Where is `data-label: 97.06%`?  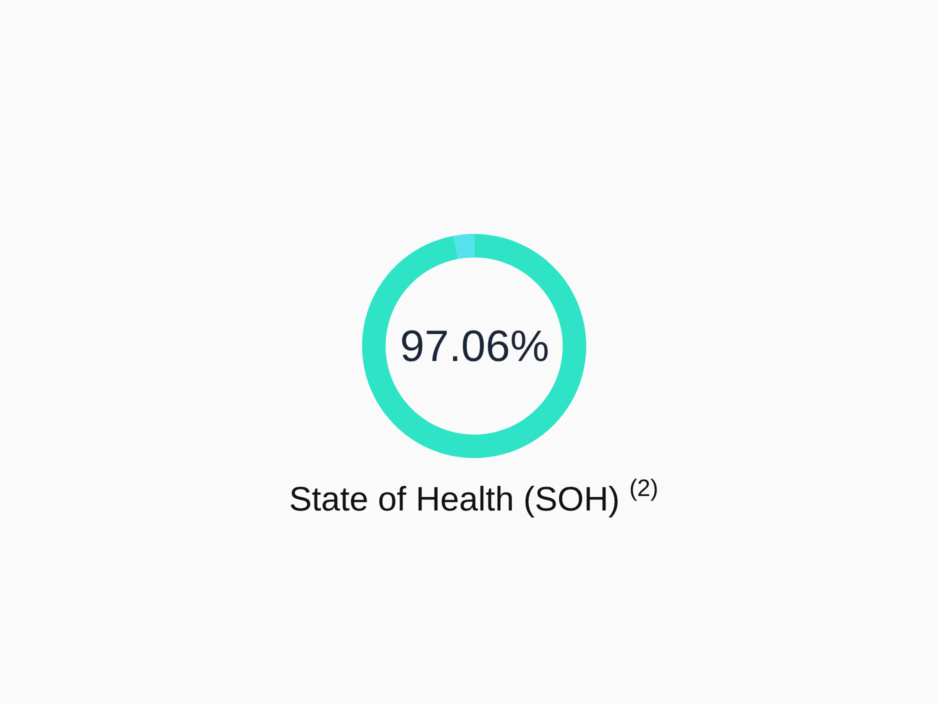
data-label: 97.06% is located at coordinates (475, 346).